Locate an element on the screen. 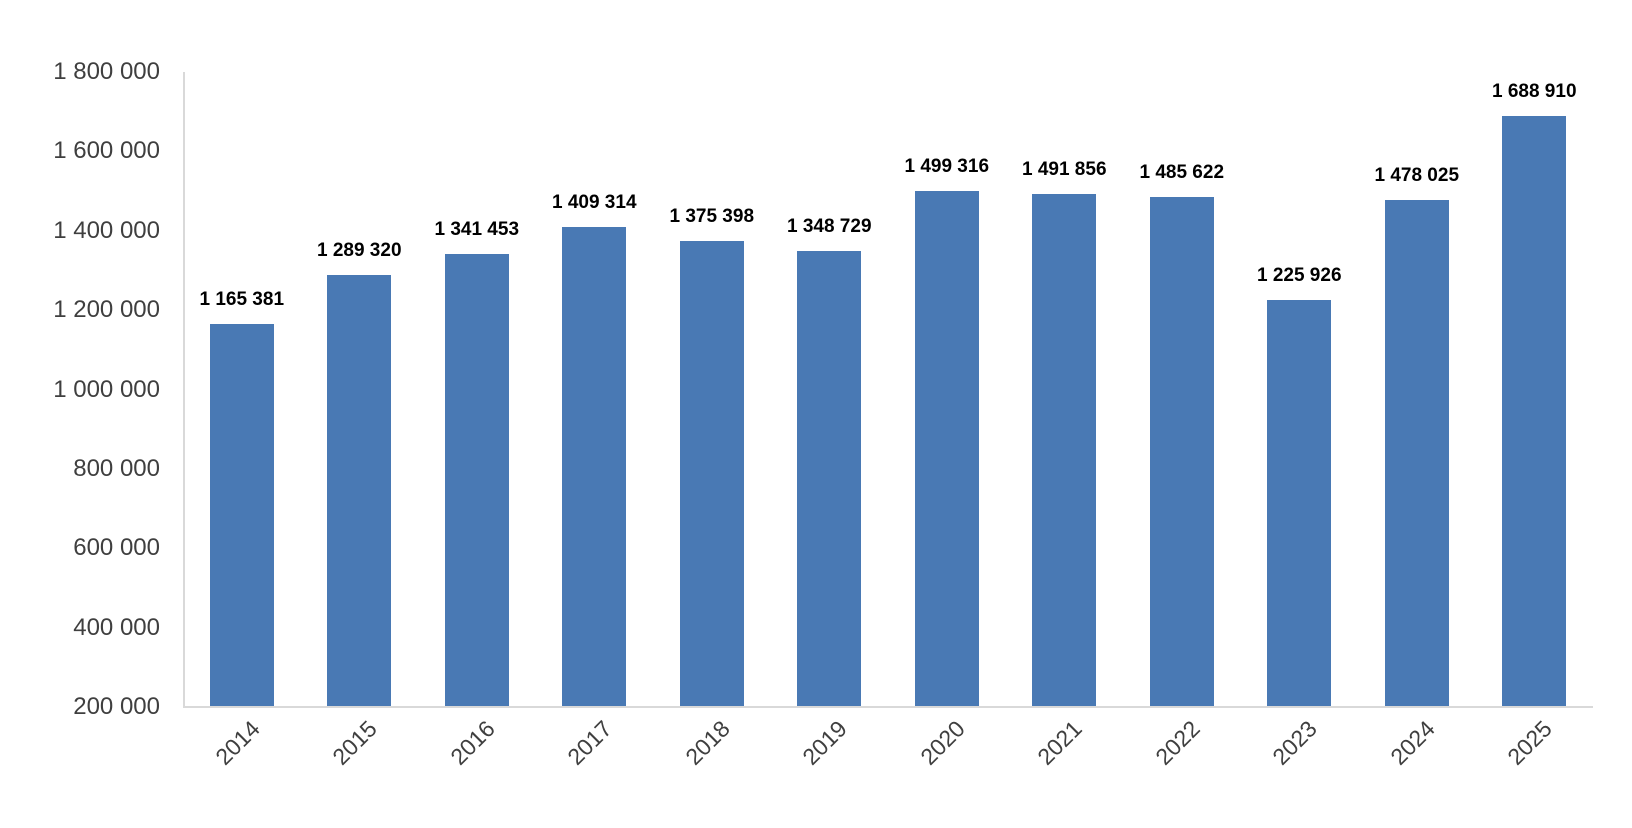 This screenshot has height=828, width=1632. bar-2017 is located at coordinates (594, 466).